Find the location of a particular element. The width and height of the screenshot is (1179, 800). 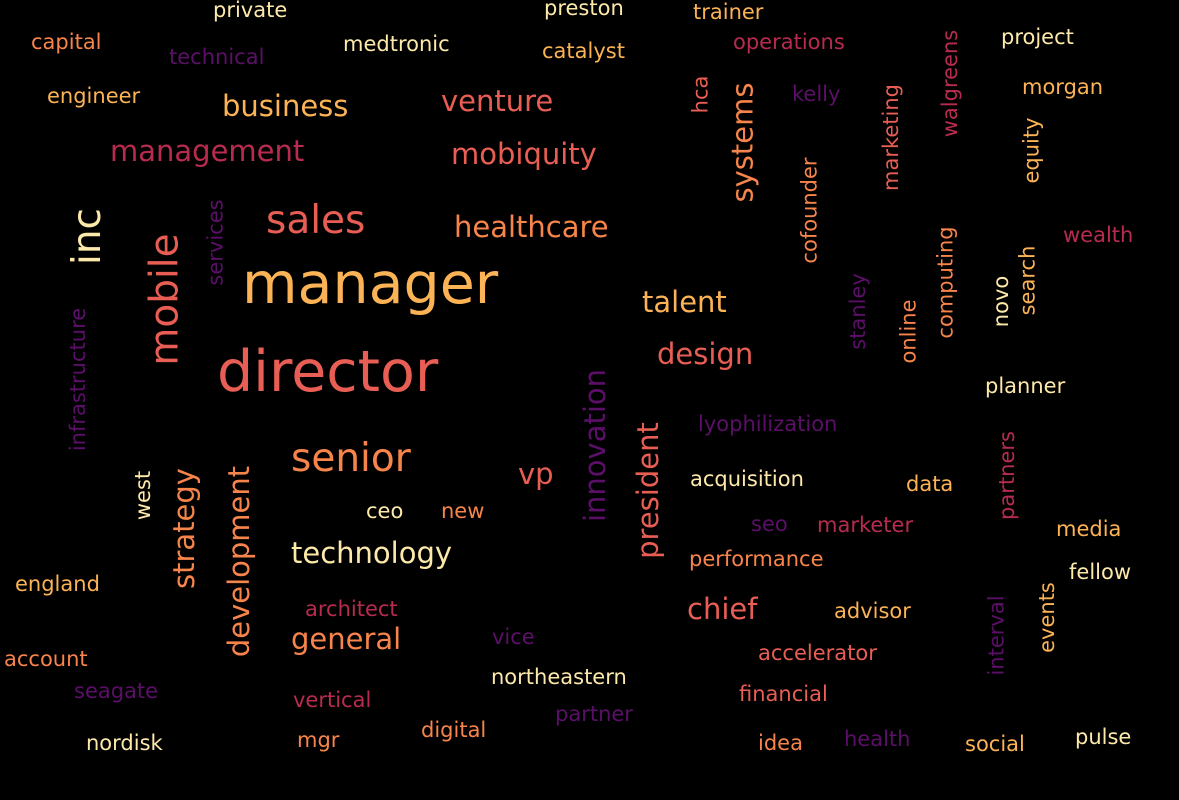

word-president: president is located at coordinates (647, 490).